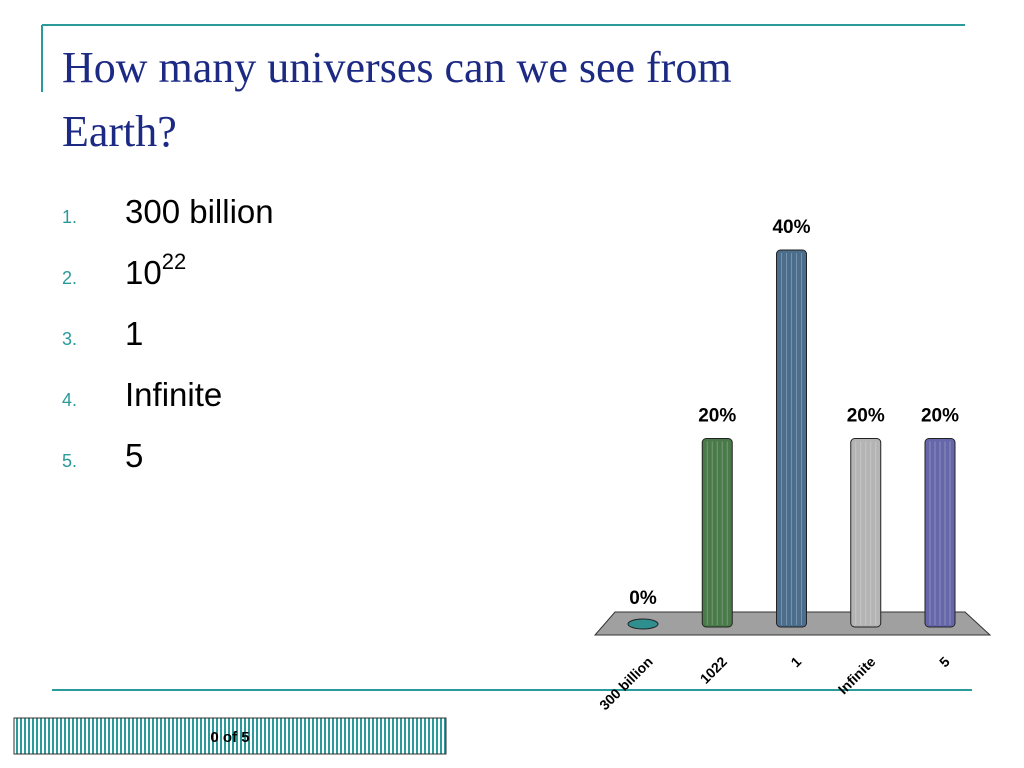 Image resolution: width=1024 pixels, height=768 pixels. Describe the element at coordinates (69, 278) in the screenshot. I see `list-number: 2.` at that location.